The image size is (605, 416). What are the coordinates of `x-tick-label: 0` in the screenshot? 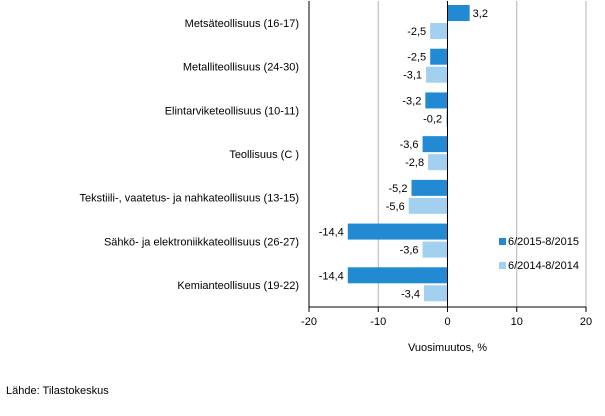 It's located at (447, 322).